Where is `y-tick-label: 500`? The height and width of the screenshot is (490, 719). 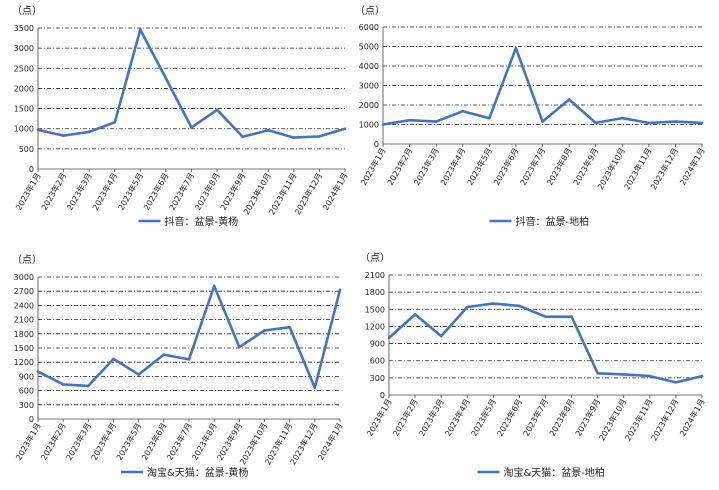 y-tick-label: 500 is located at coordinates (26, 149).